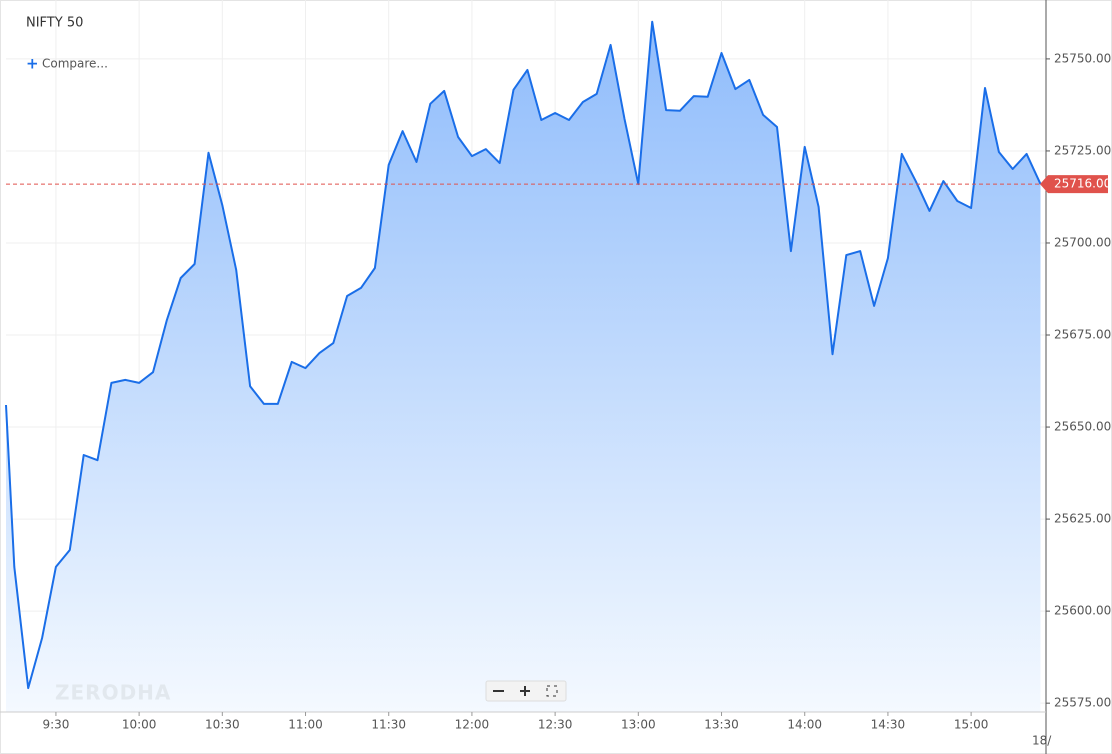  I want to click on y-tick-label: 25700.00, so click(1082, 242).